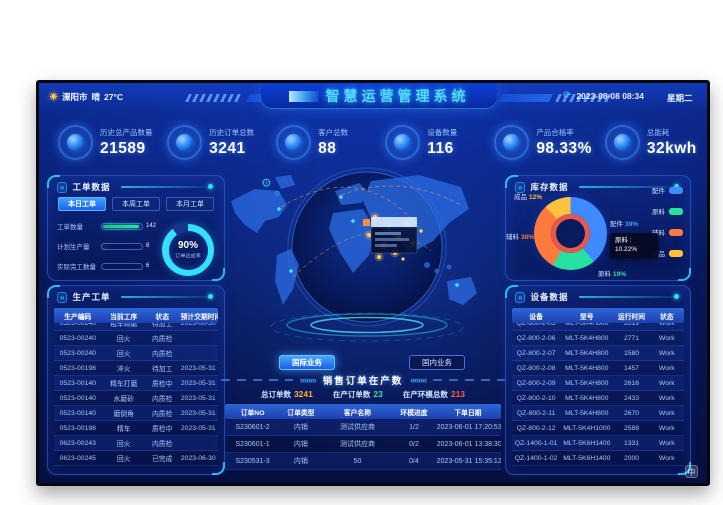 The width and height of the screenshot is (723, 505). Describe the element at coordinates (136, 295) in the screenshot. I see `panel-header: » 生产工单` at that location.